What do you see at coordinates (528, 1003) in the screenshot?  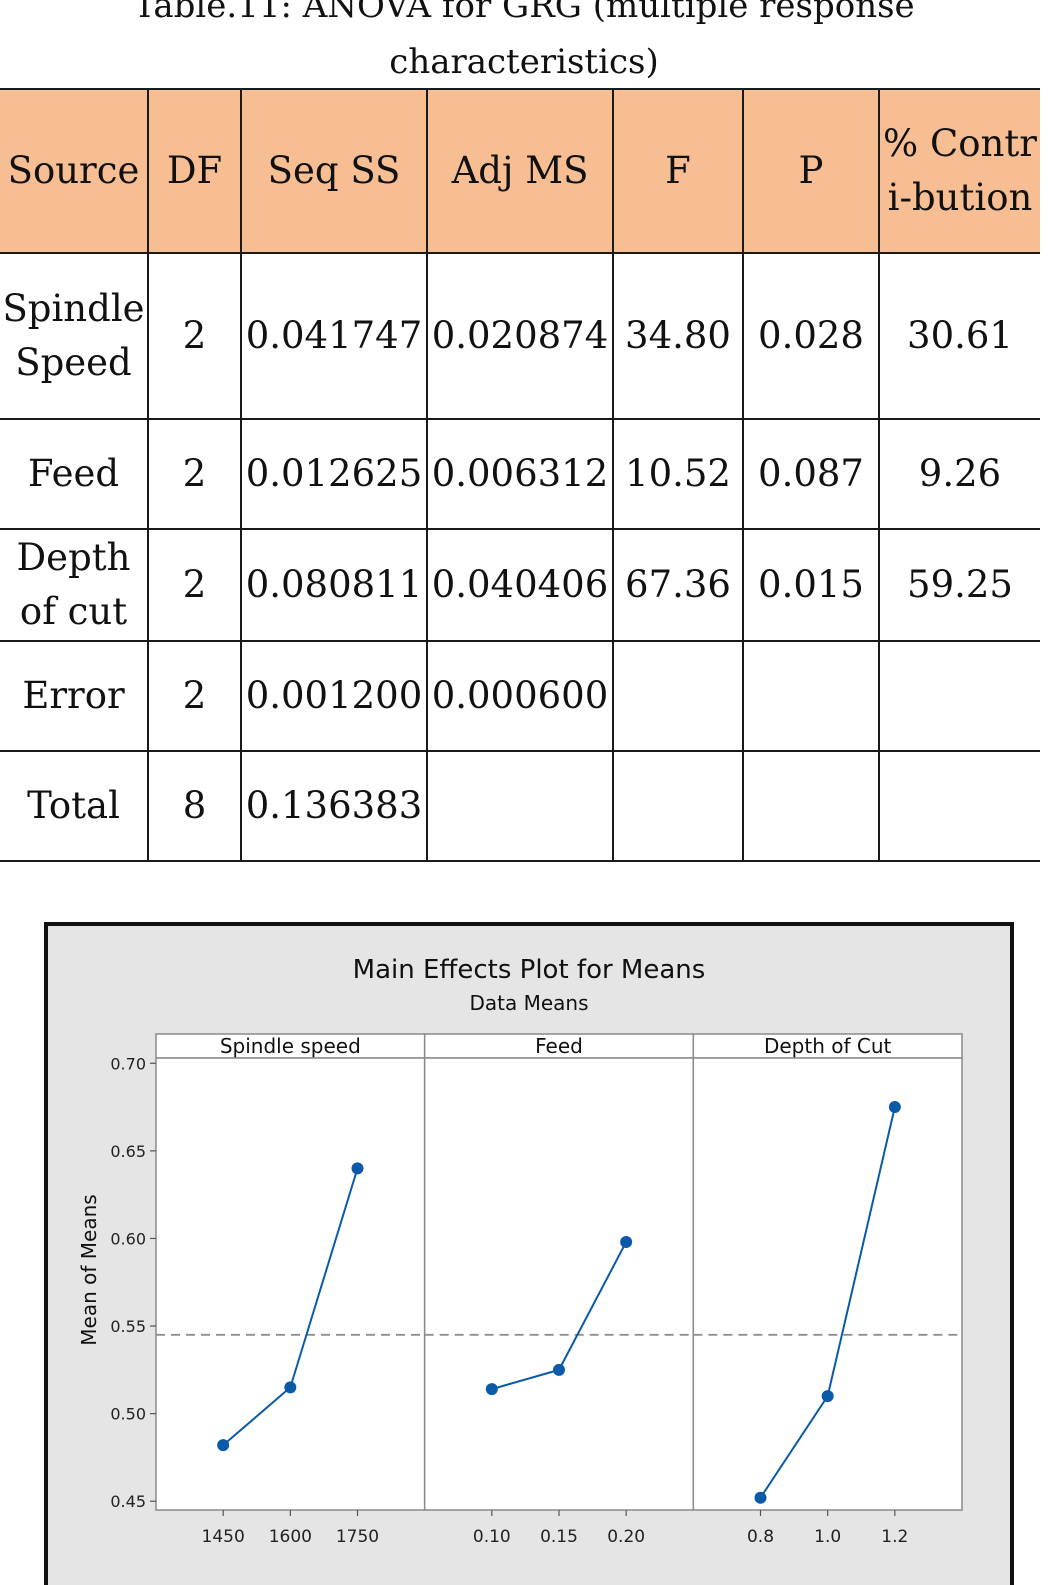 I see `chart-subtitle: Data Means` at bounding box center [528, 1003].